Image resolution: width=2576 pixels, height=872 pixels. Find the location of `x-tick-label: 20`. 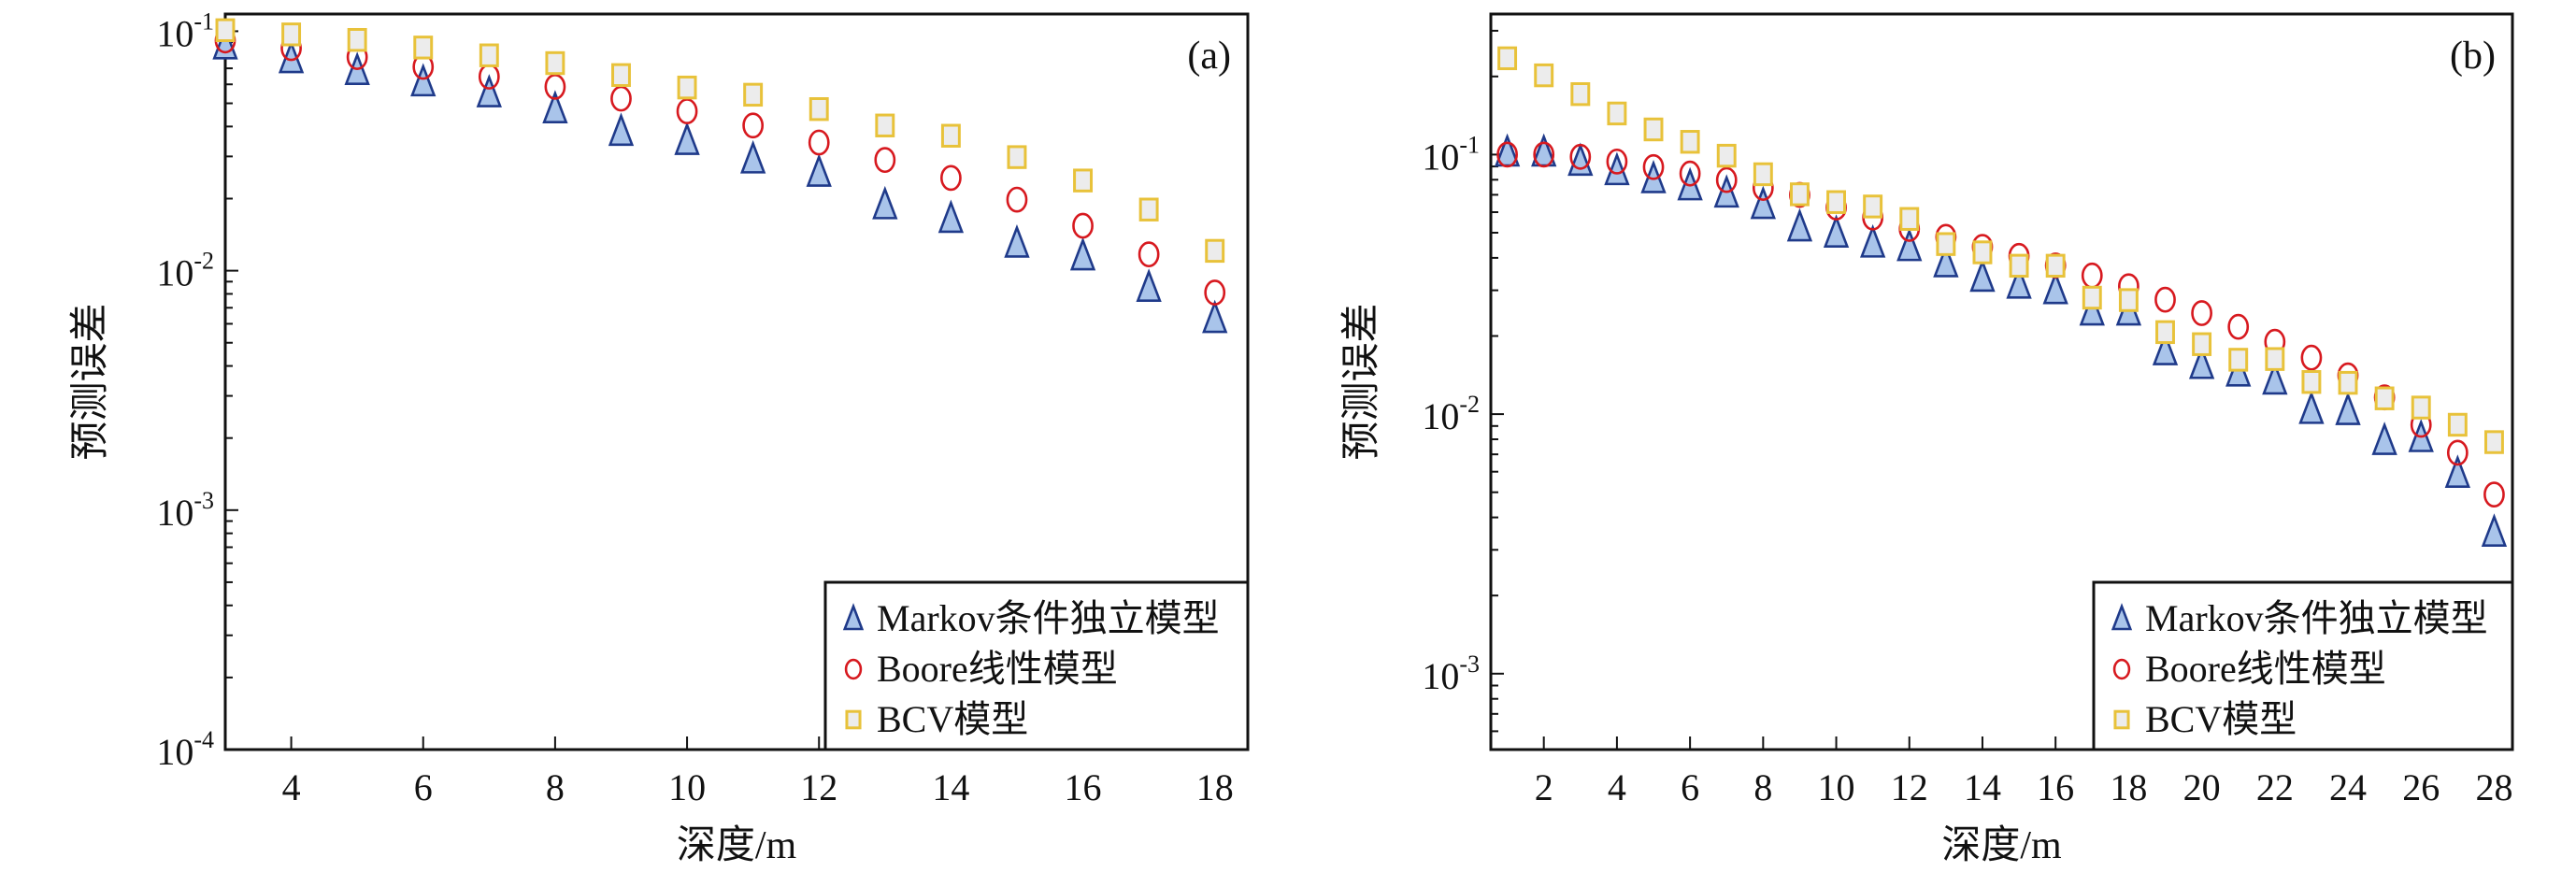

x-tick-label: 20 is located at coordinates (2202, 787).